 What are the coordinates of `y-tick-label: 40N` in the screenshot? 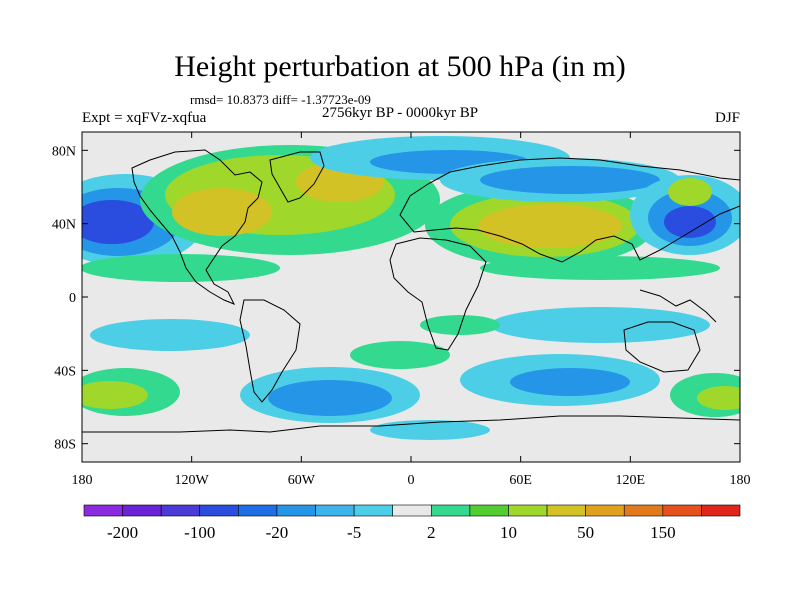 It's located at (64, 225).